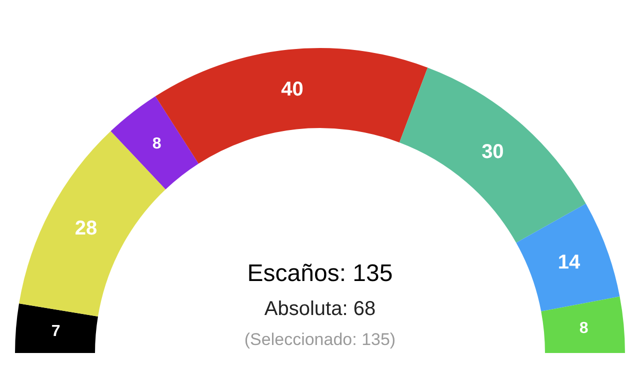 The height and width of the screenshot is (384, 640). What do you see at coordinates (320, 339) in the screenshot?
I see `text: (Seleccionado: 135)` at bounding box center [320, 339].